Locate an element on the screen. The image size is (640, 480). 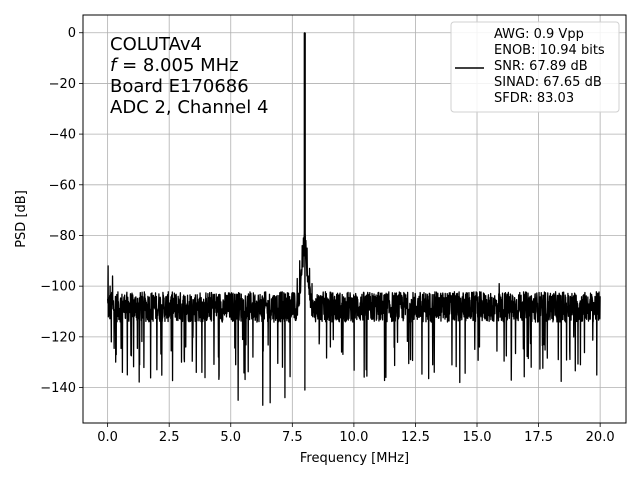
annotation-line: COLUTAv4 is located at coordinates (156, 44).